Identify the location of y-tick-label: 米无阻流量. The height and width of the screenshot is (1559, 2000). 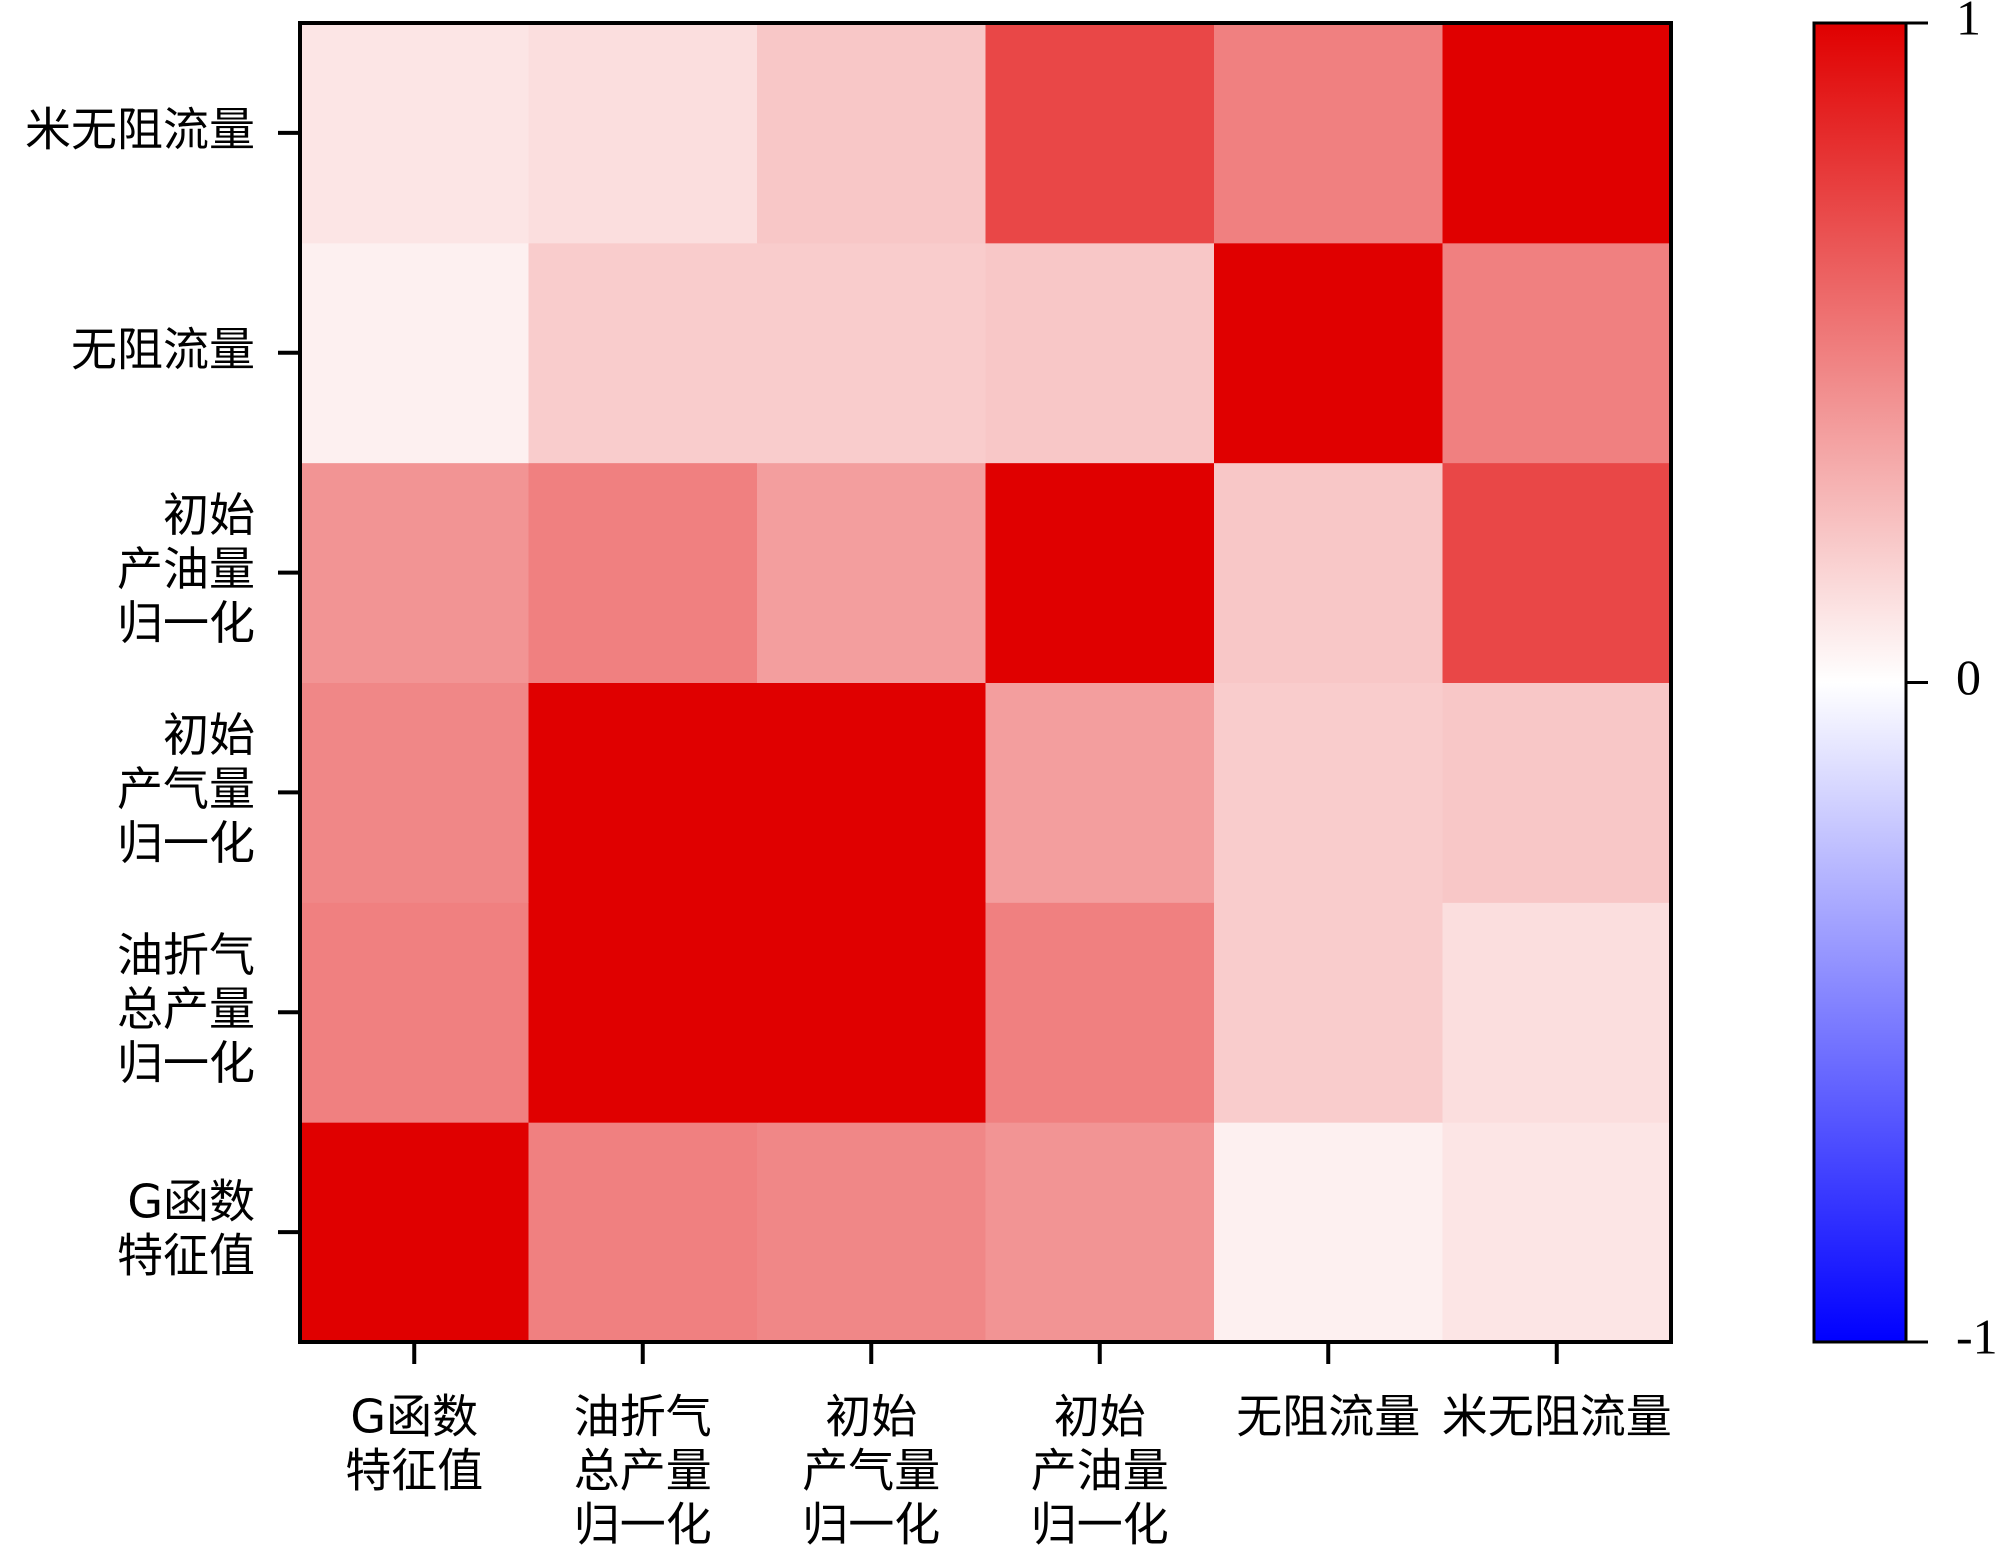
(140, 129).